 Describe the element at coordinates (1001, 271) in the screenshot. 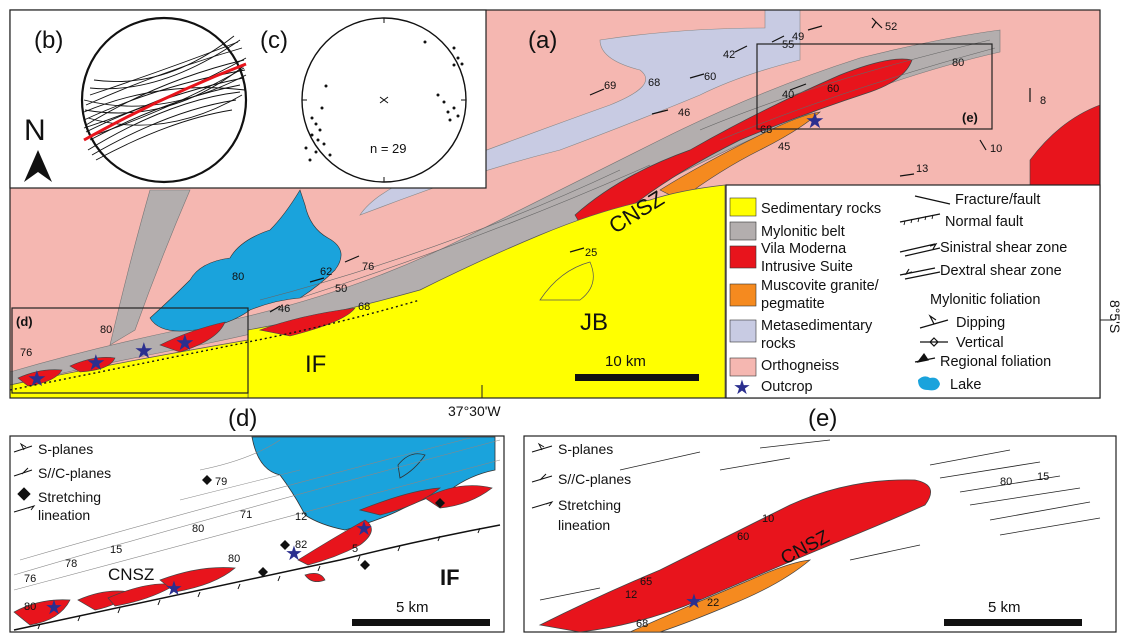

I see `legend-dextral-label: Dextral shear zone` at that location.